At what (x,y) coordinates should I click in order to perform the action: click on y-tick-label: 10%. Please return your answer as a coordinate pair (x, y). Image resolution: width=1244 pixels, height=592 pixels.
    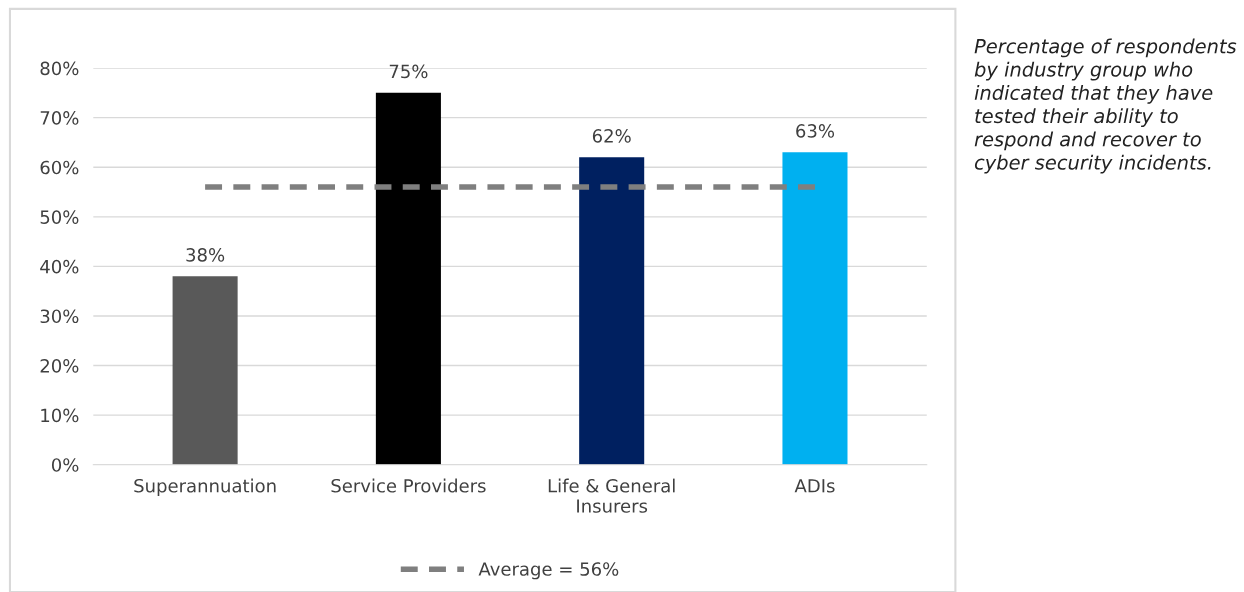
    Looking at the image, I should click on (60, 415).